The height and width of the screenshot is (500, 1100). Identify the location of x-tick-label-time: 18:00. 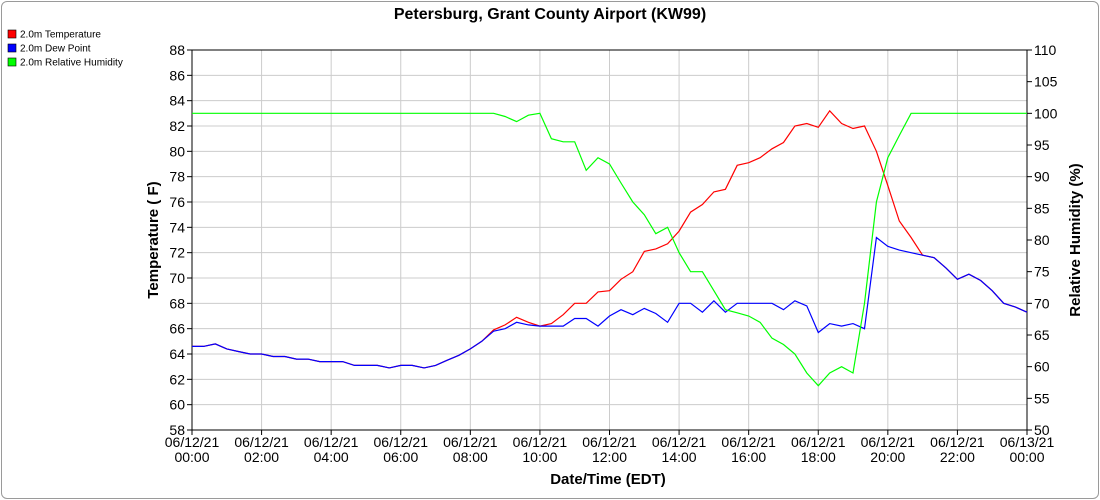
(818, 457).